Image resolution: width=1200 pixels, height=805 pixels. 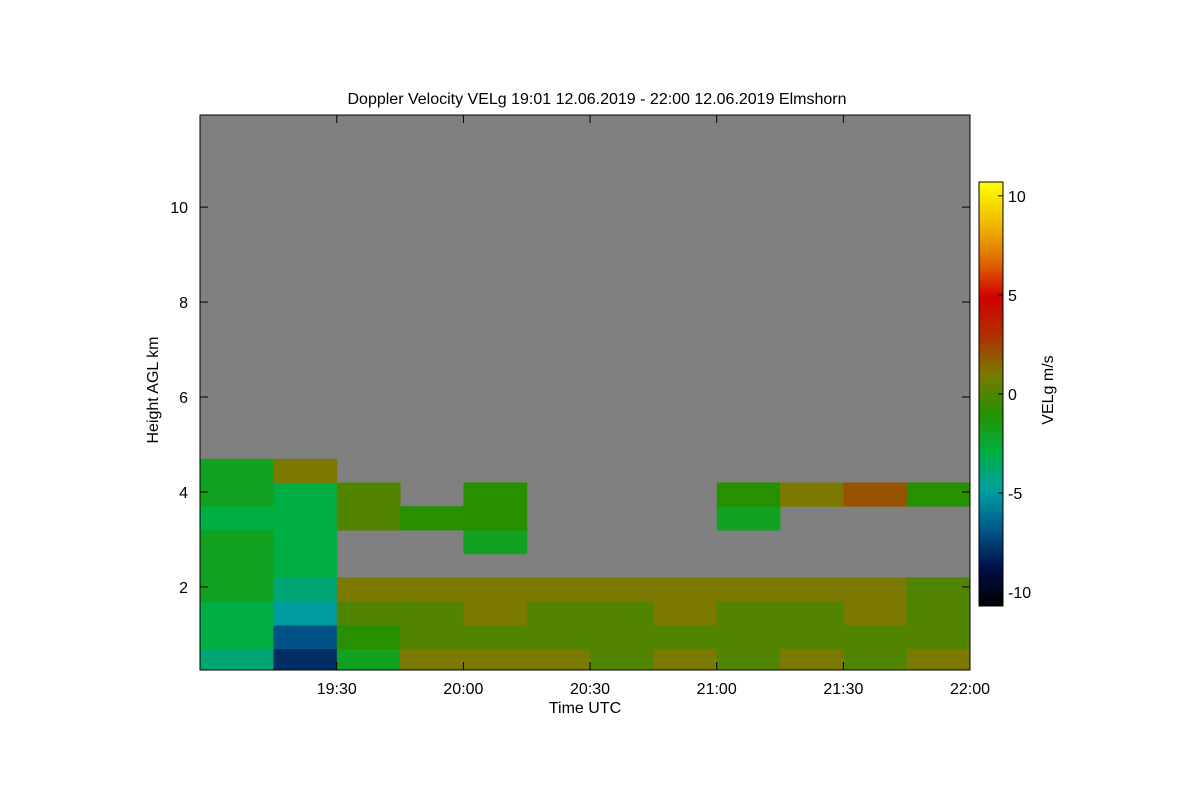 I want to click on colorbar-tick-label: 10, so click(x=1017, y=197).